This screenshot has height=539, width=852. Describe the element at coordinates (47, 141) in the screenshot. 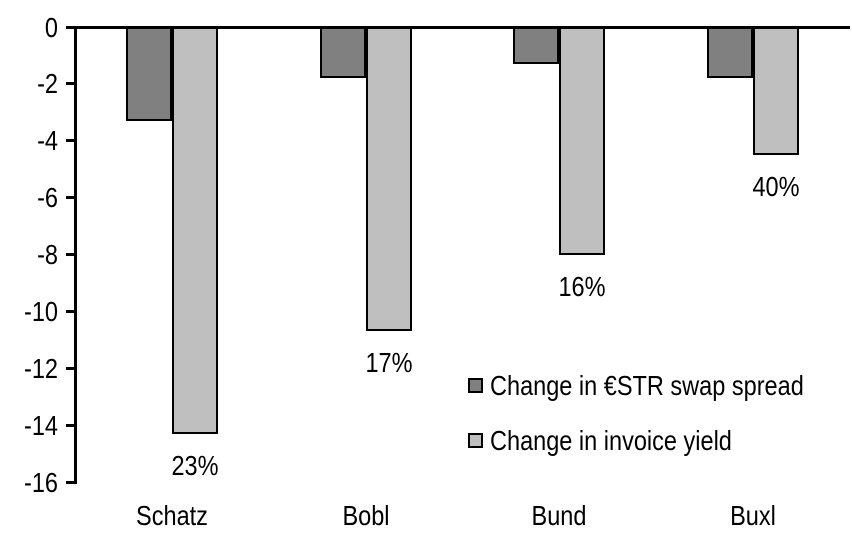

I see `y-axis-label: -4` at that location.